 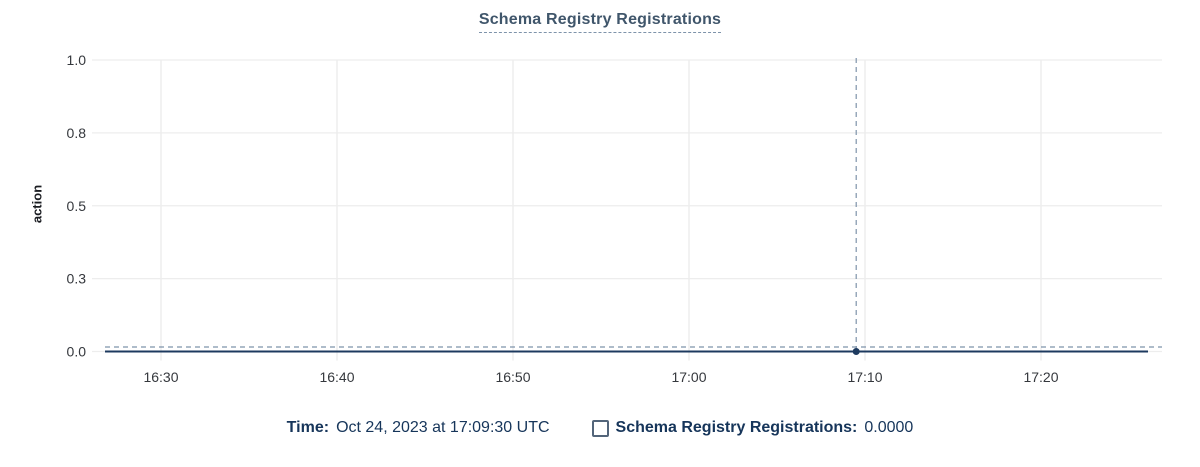 What do you see at coordinates (688, 377) in the screenshot?
I see `x-tick-label: 17:00` at bounding box center [688, 377].